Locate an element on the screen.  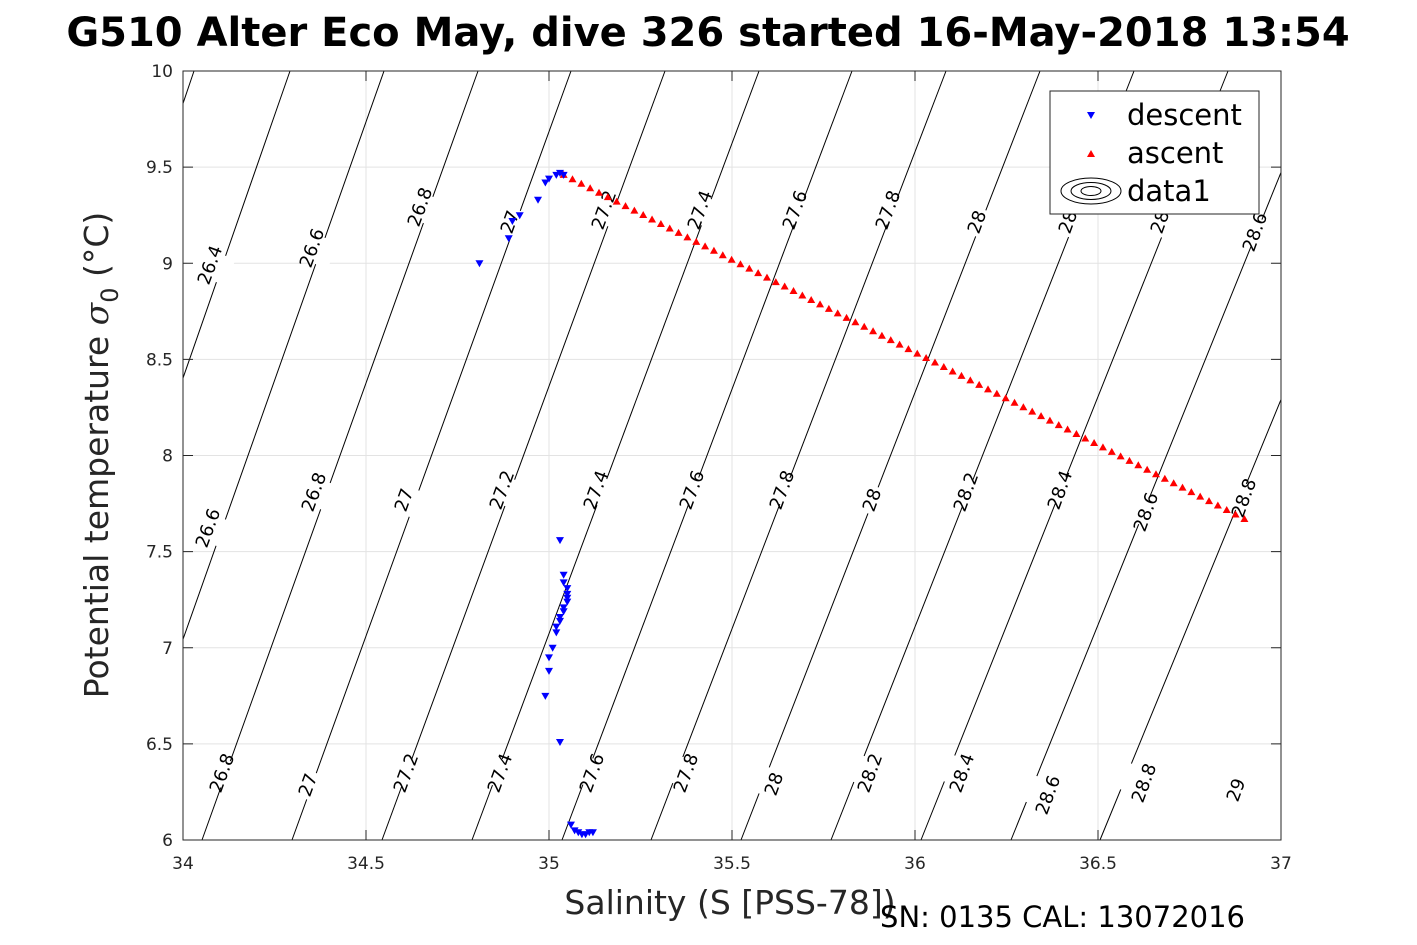
legend-box is located at coordinates (1154, 152).